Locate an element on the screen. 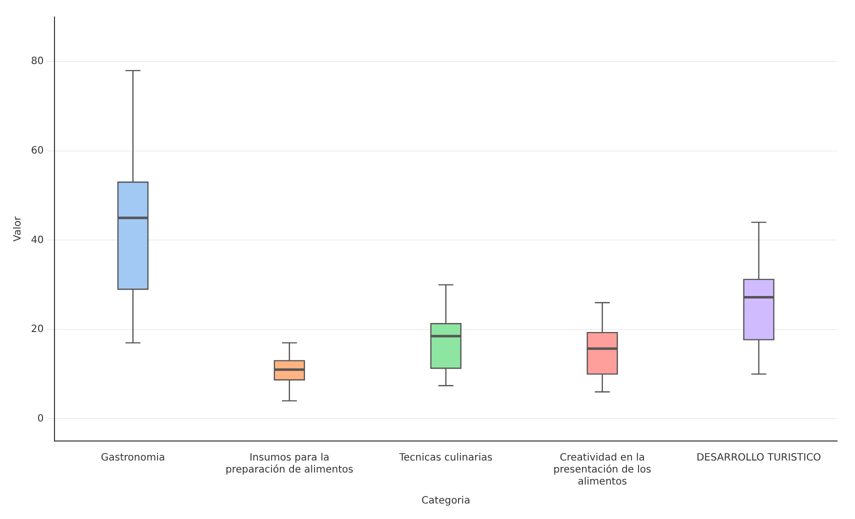 This screenshot has width=855, height=519. y-tick-label: 0 is located at coordinates (40, 418).